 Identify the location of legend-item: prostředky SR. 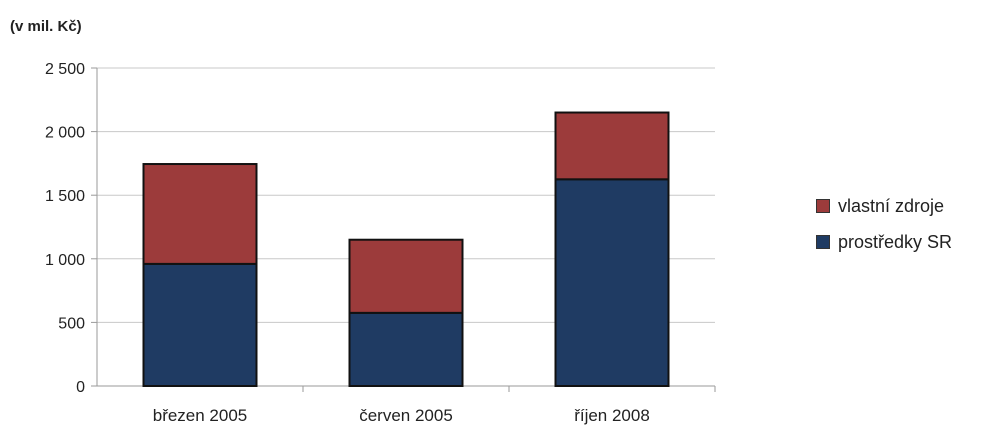
(884, 242).